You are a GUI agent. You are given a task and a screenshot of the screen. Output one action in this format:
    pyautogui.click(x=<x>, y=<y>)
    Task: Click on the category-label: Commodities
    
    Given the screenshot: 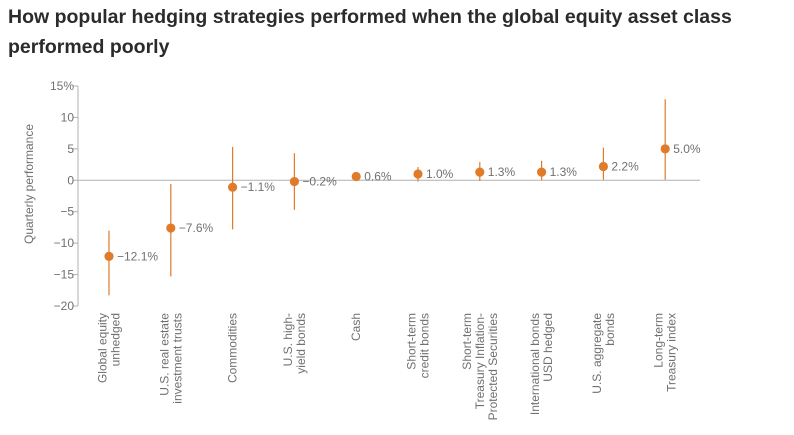 What is the action you would take?
    pyautogui.click(x=233, y=348)
    